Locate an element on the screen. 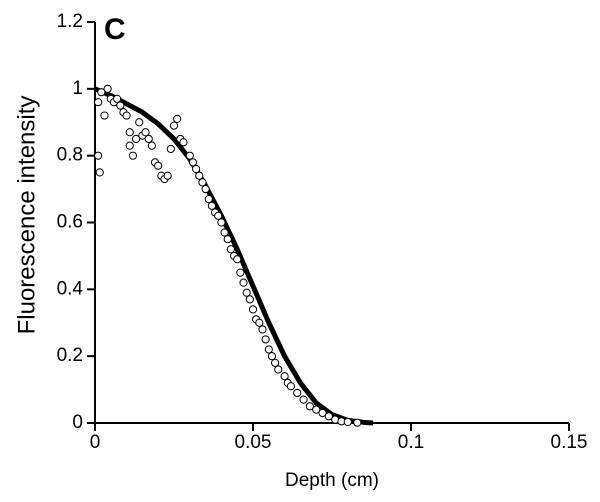 This screenshot has height=502, width=600. y-tick-label: 1 is located at coordinates (77, 88).